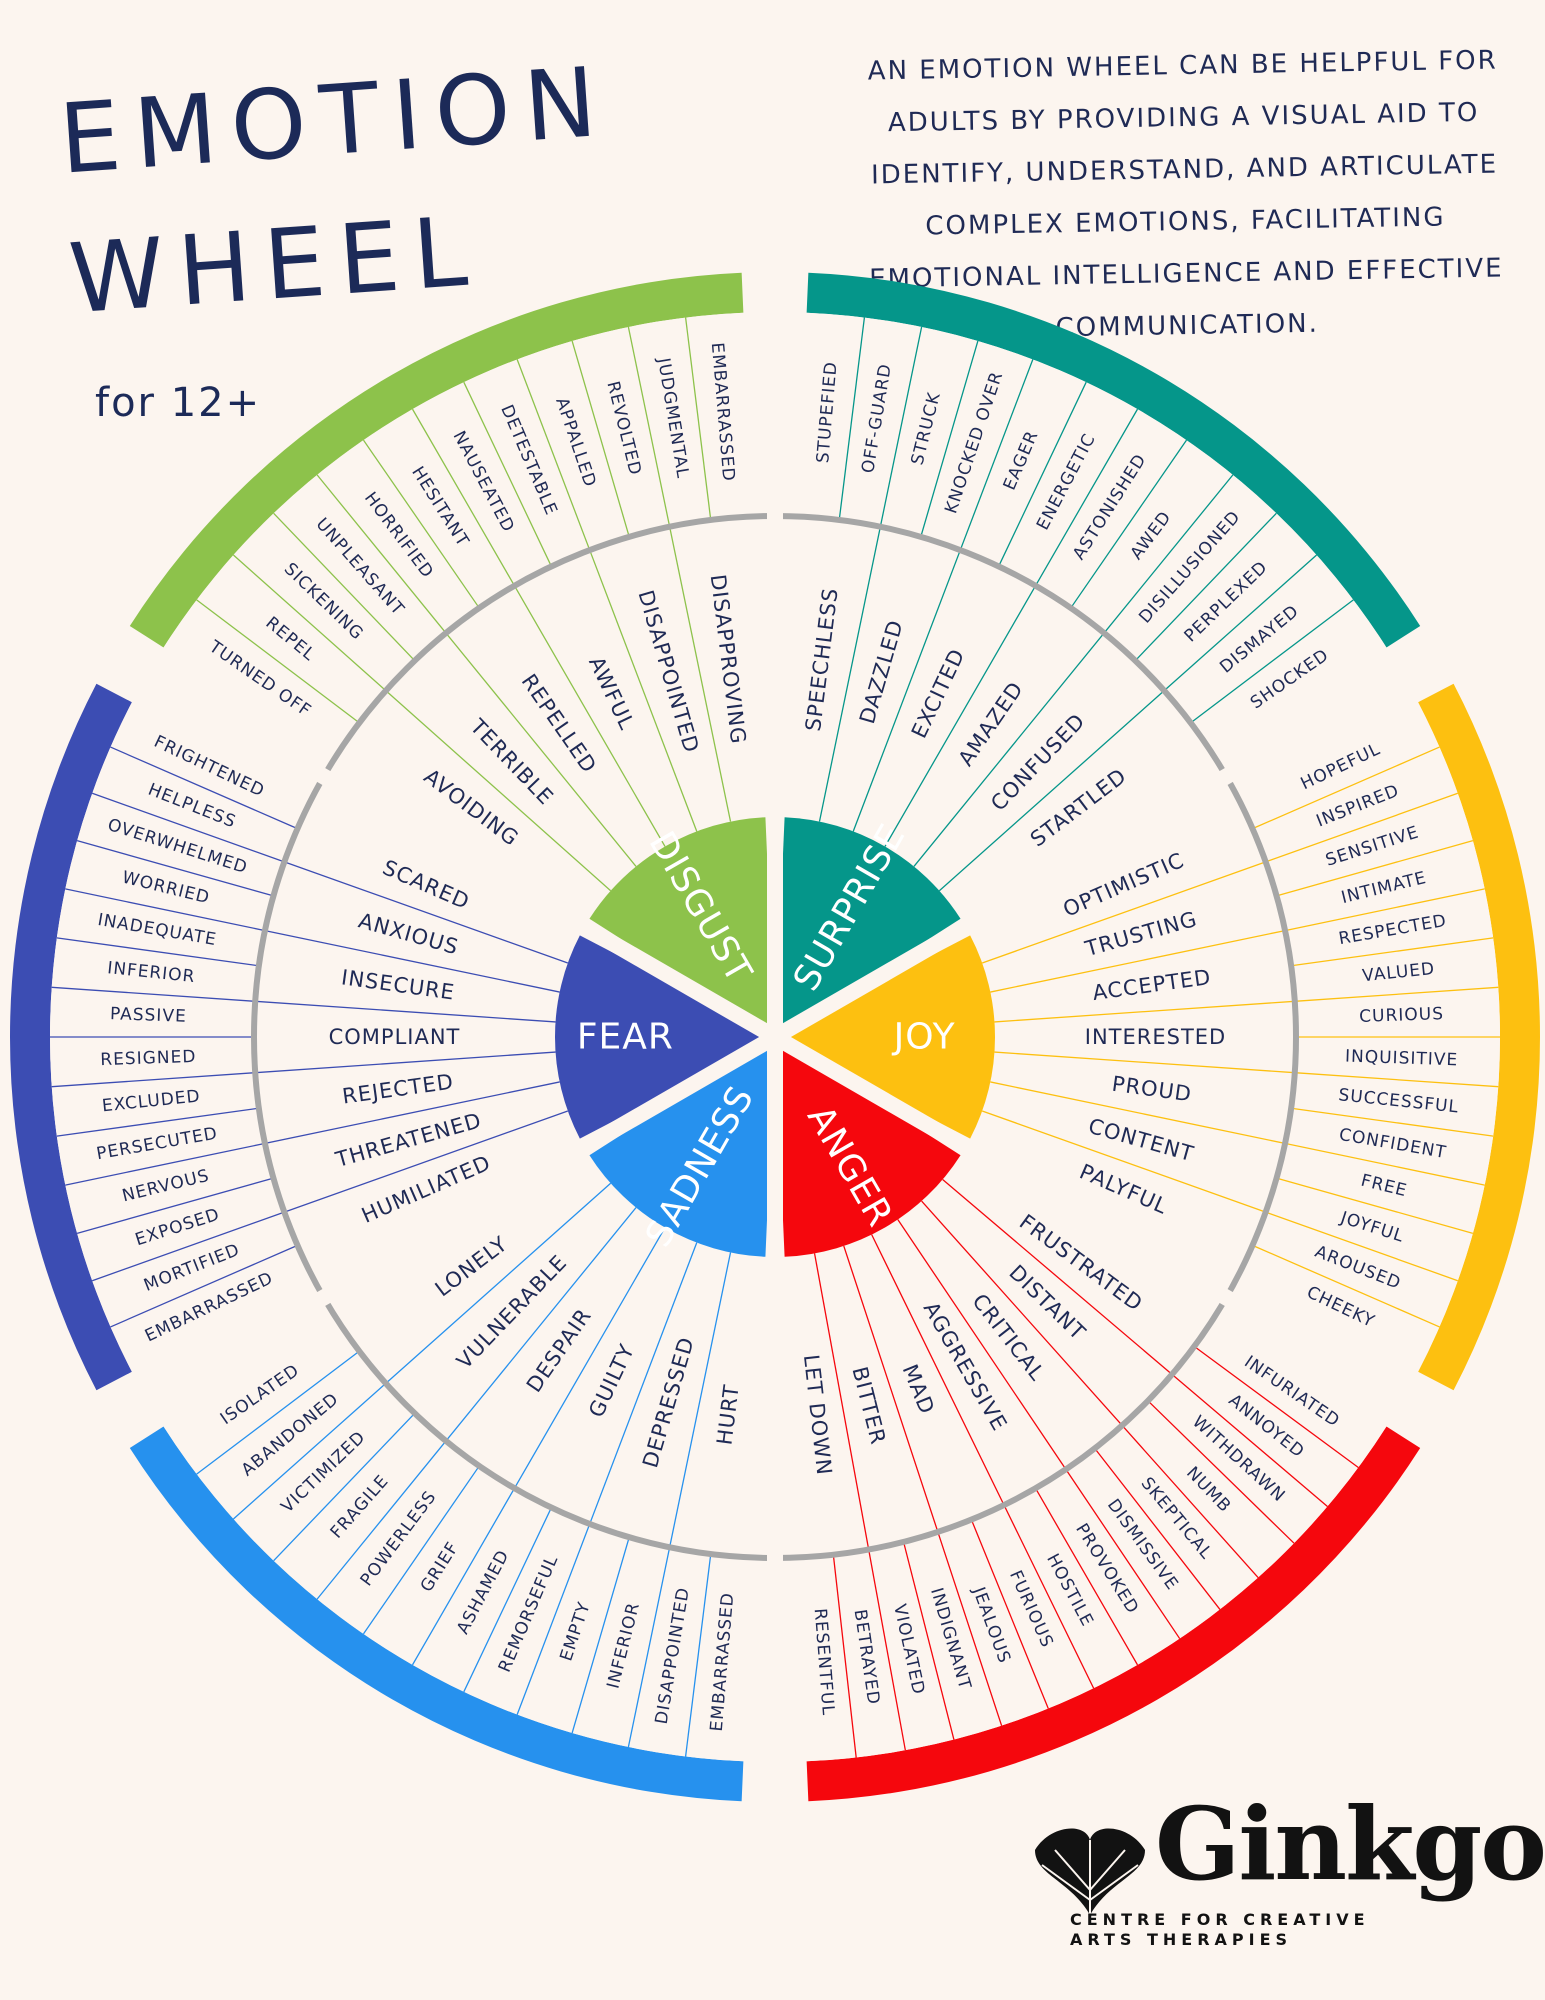 The width and height of the screenshot is (1545, 2000). Describe the element at coordinates (924, 1037) in the screenshot. I see `core-emotion-label: JOY` at that location.